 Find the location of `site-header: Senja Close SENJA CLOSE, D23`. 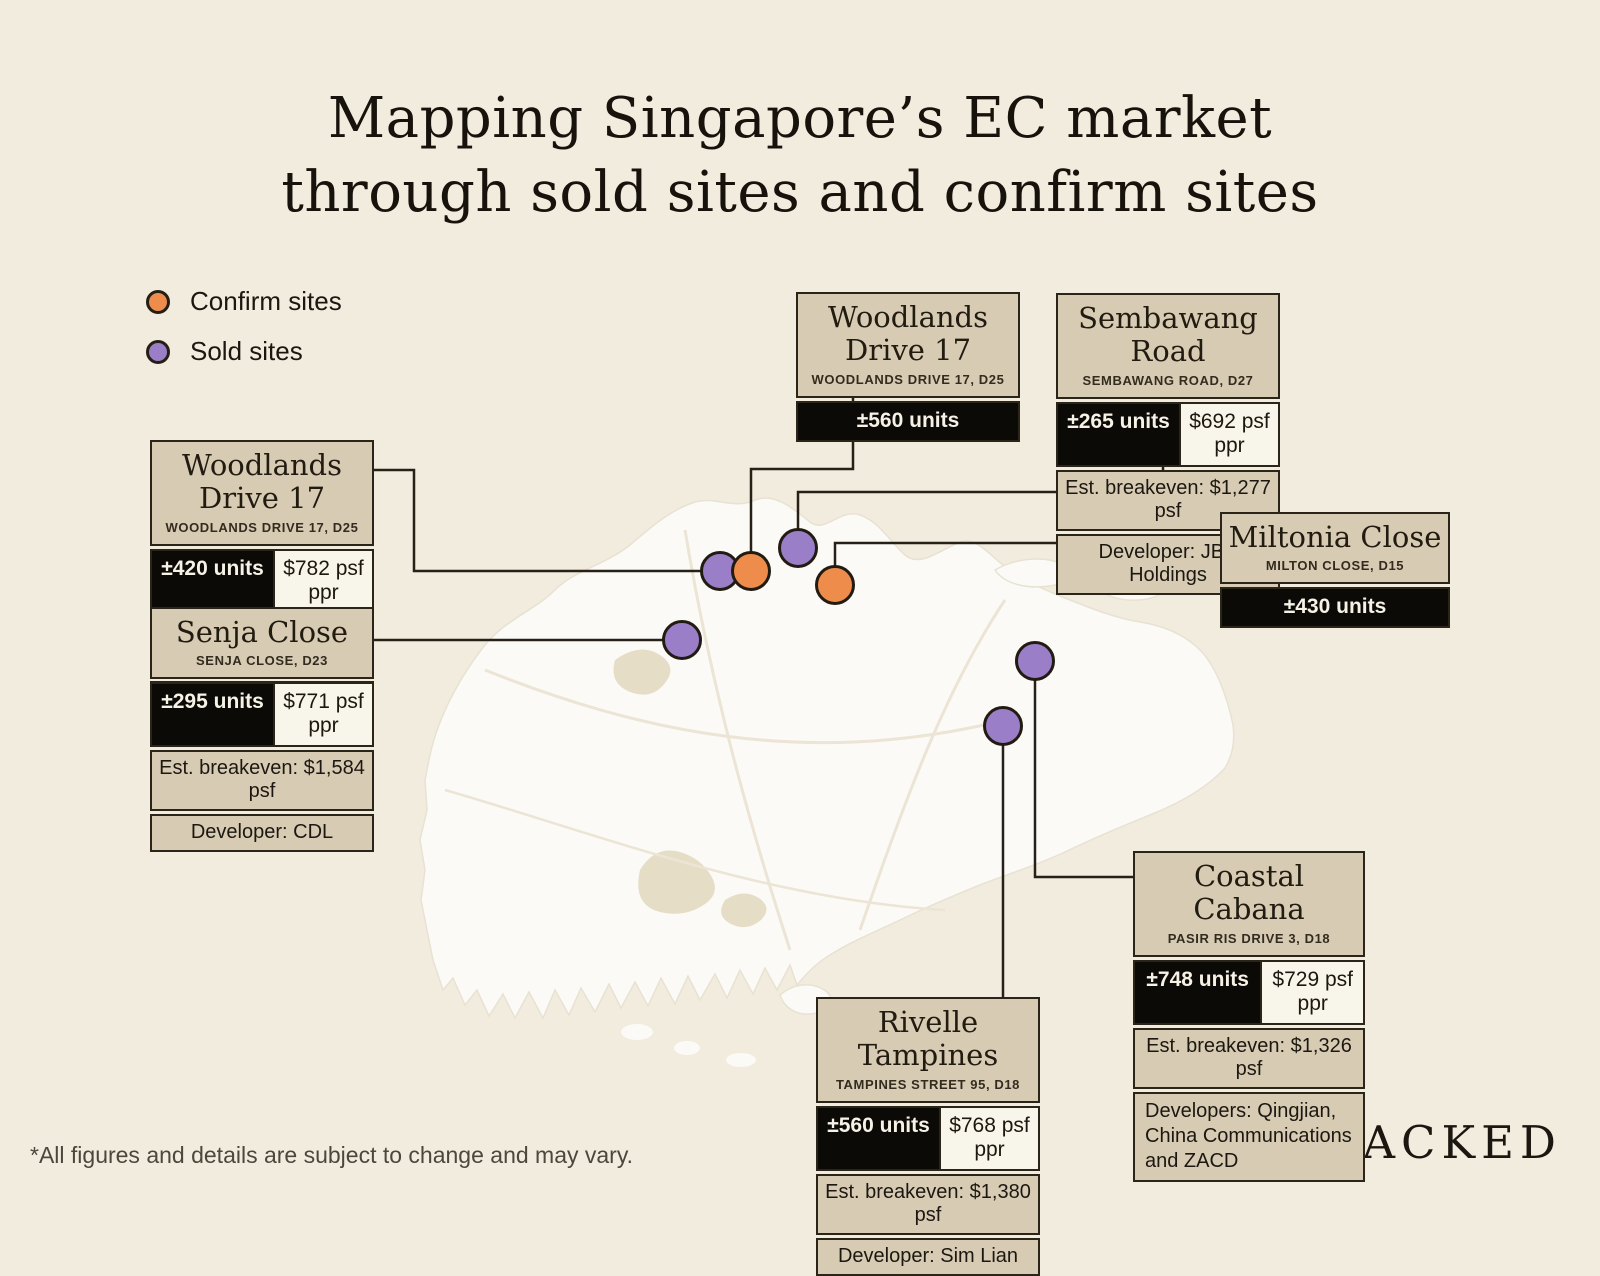

site-header: Senja Close SENJA CLOSE, D23 is located at coordinates (262, 643).